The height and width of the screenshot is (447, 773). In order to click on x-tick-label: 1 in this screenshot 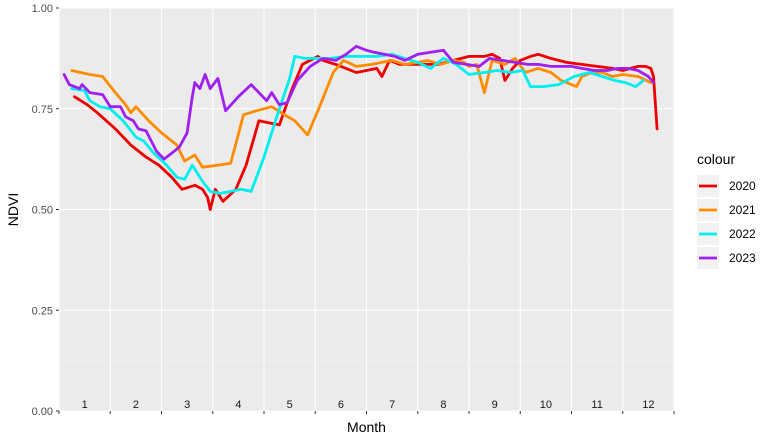, I will do `click(85, 405)`.